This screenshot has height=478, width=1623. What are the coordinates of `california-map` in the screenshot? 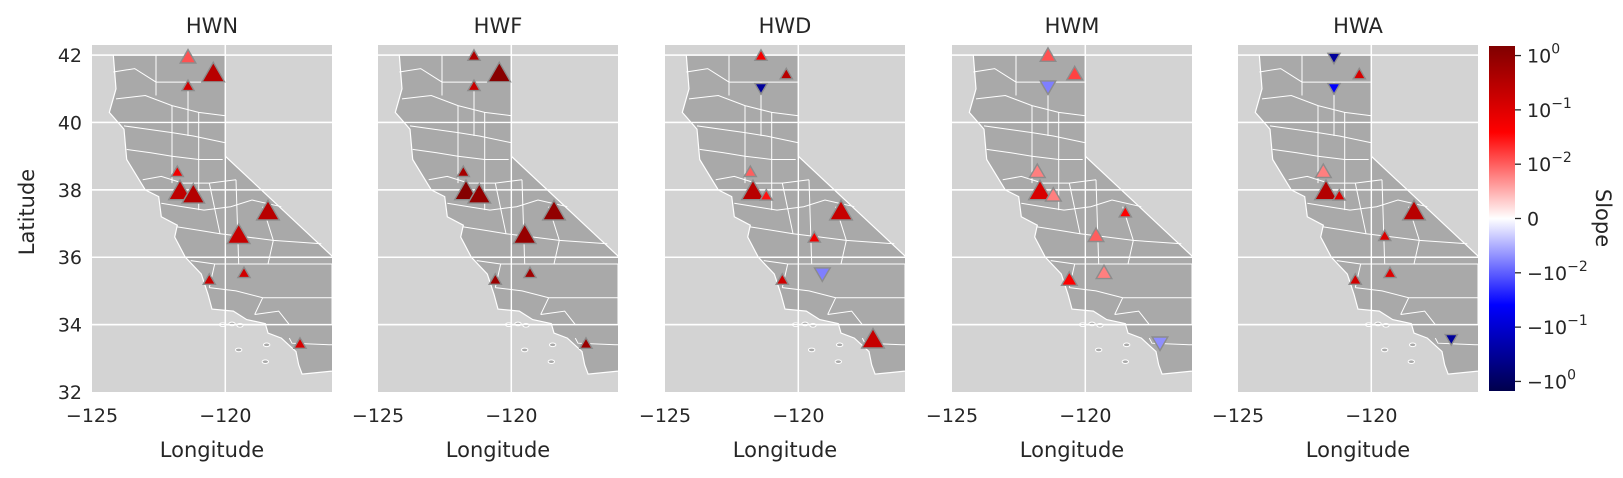 It's located at (793, 214).